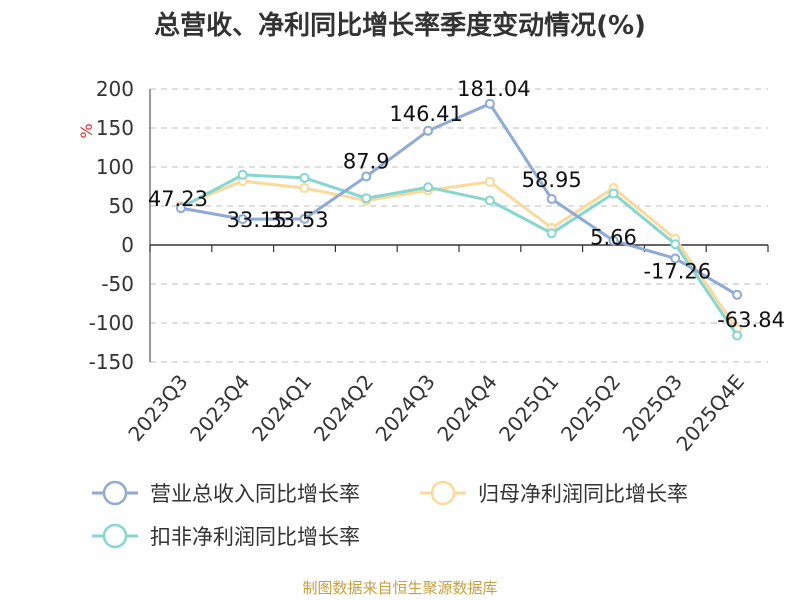 The width and height of the screenshot is (800, 600). Describe the element at coordinates (127, 245) in the screenshot. I see `y-tick-label: 0` at that location.